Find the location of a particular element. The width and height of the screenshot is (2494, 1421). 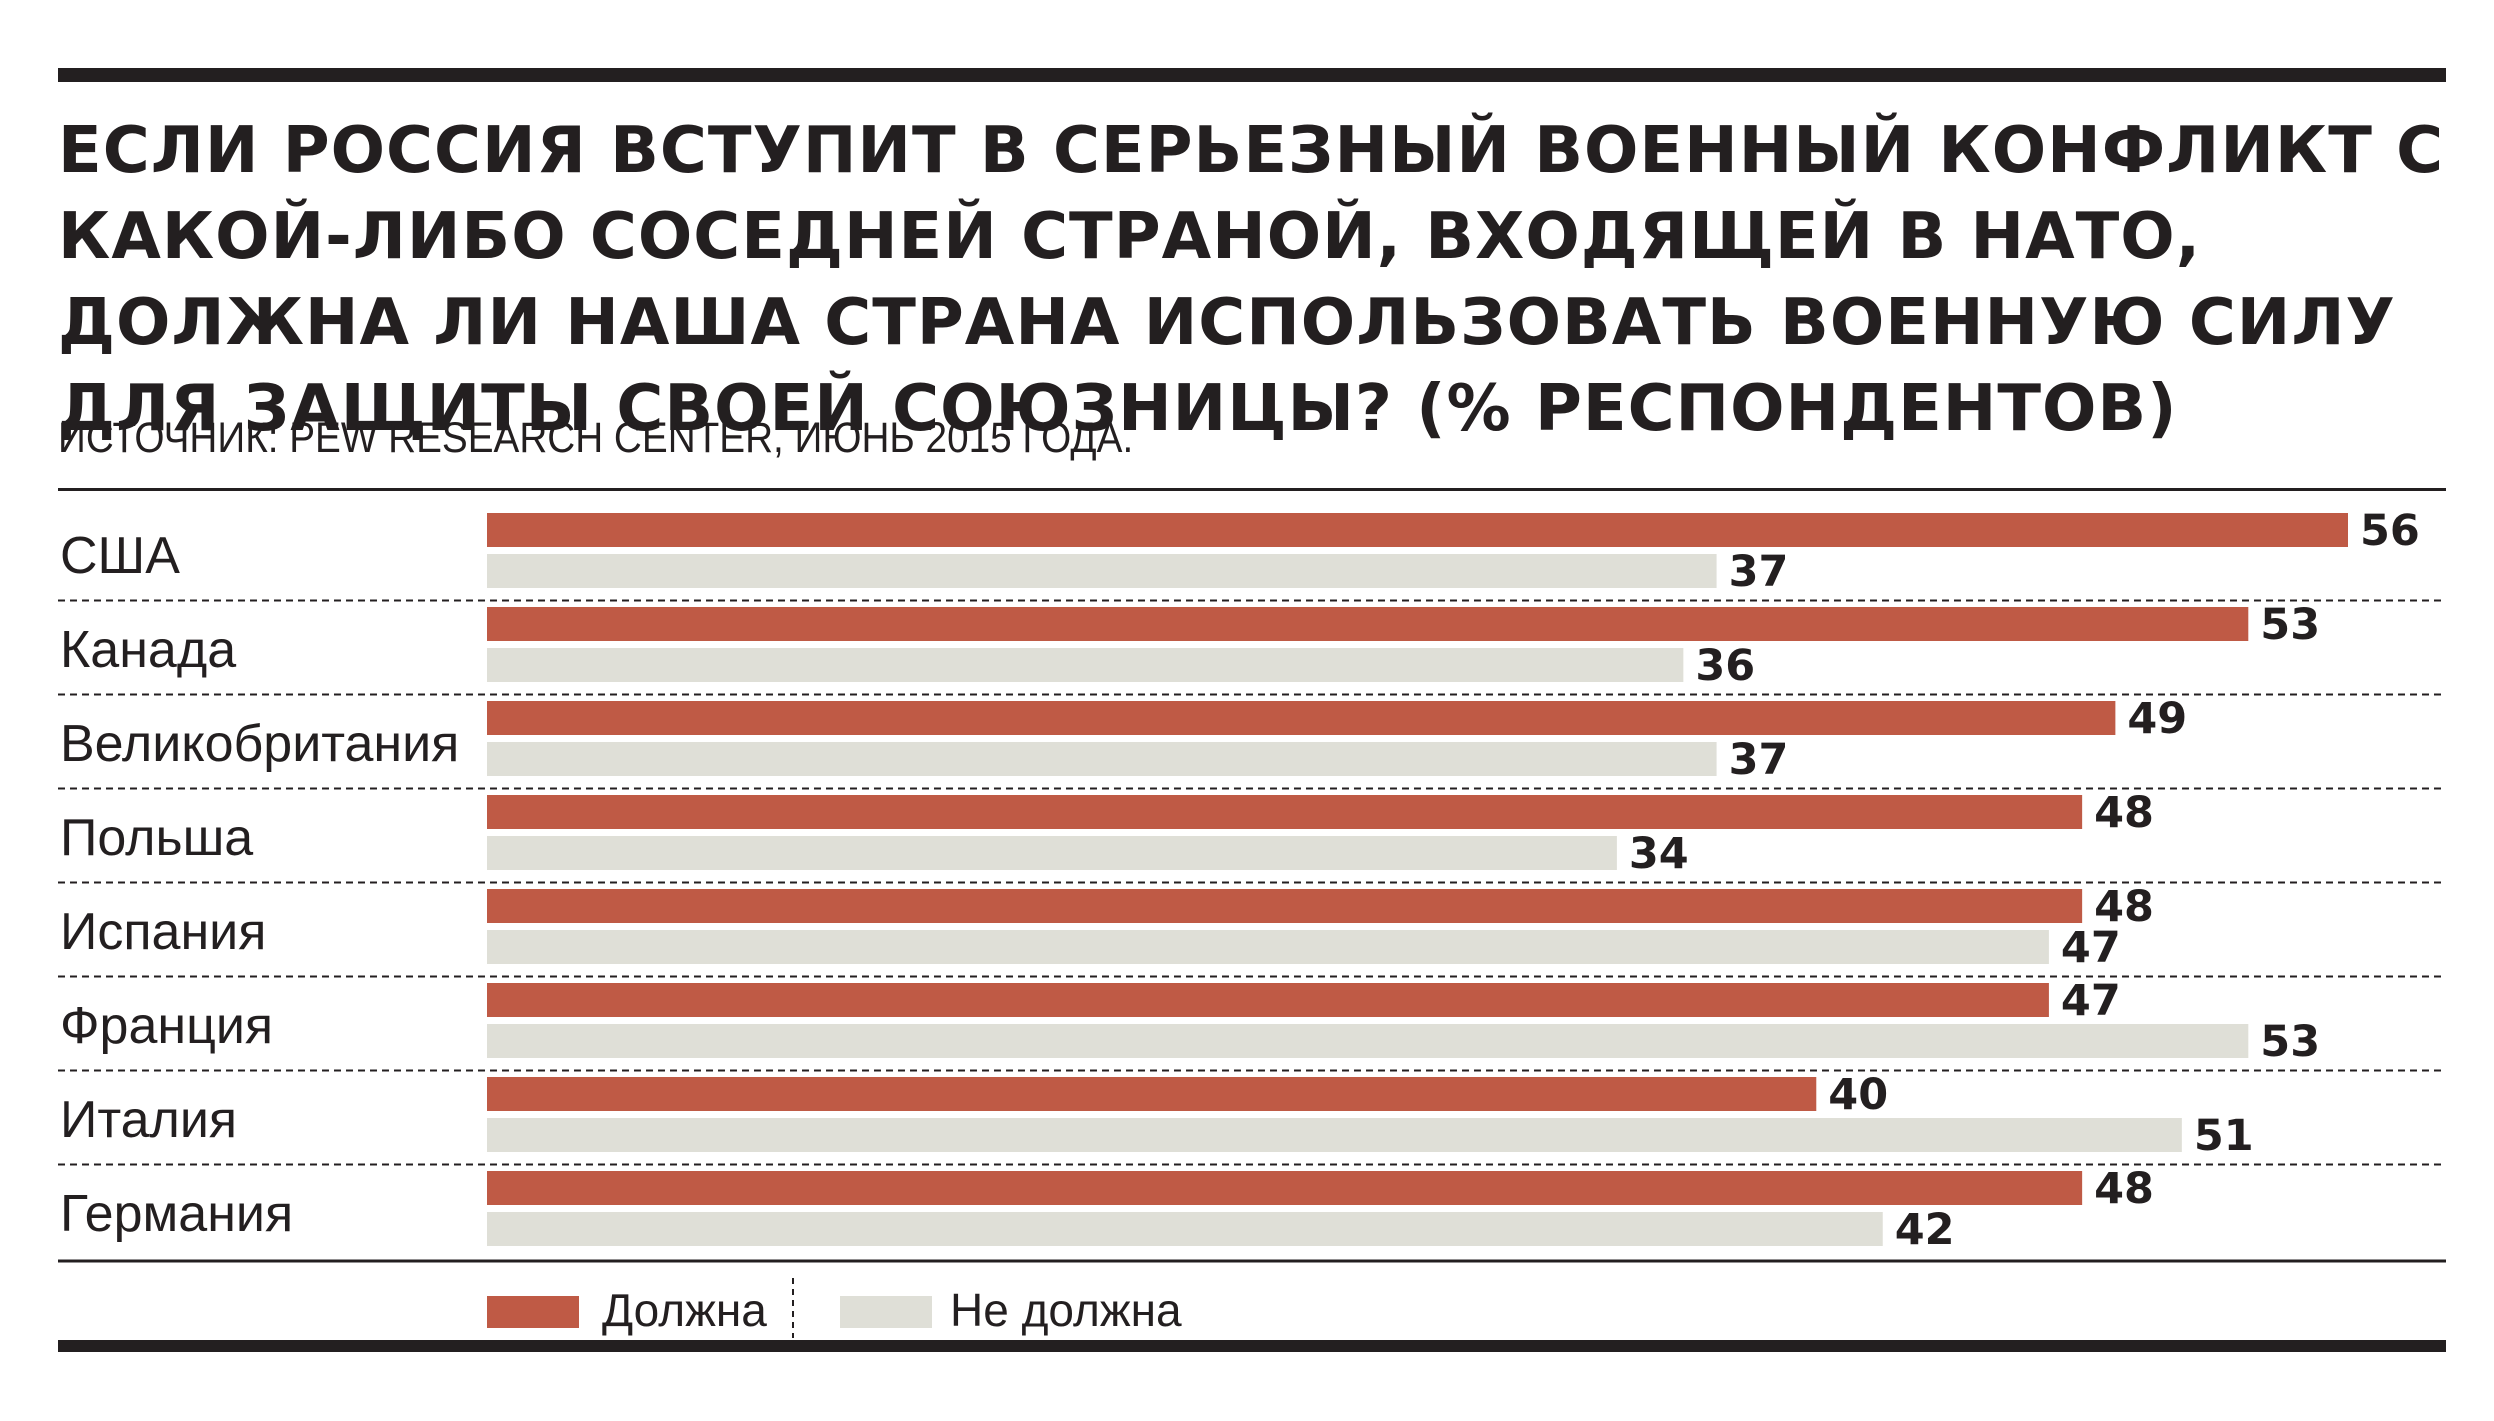

legend-label-ne-dolzhna: Не должна is located at coordinates (1066, 1310).